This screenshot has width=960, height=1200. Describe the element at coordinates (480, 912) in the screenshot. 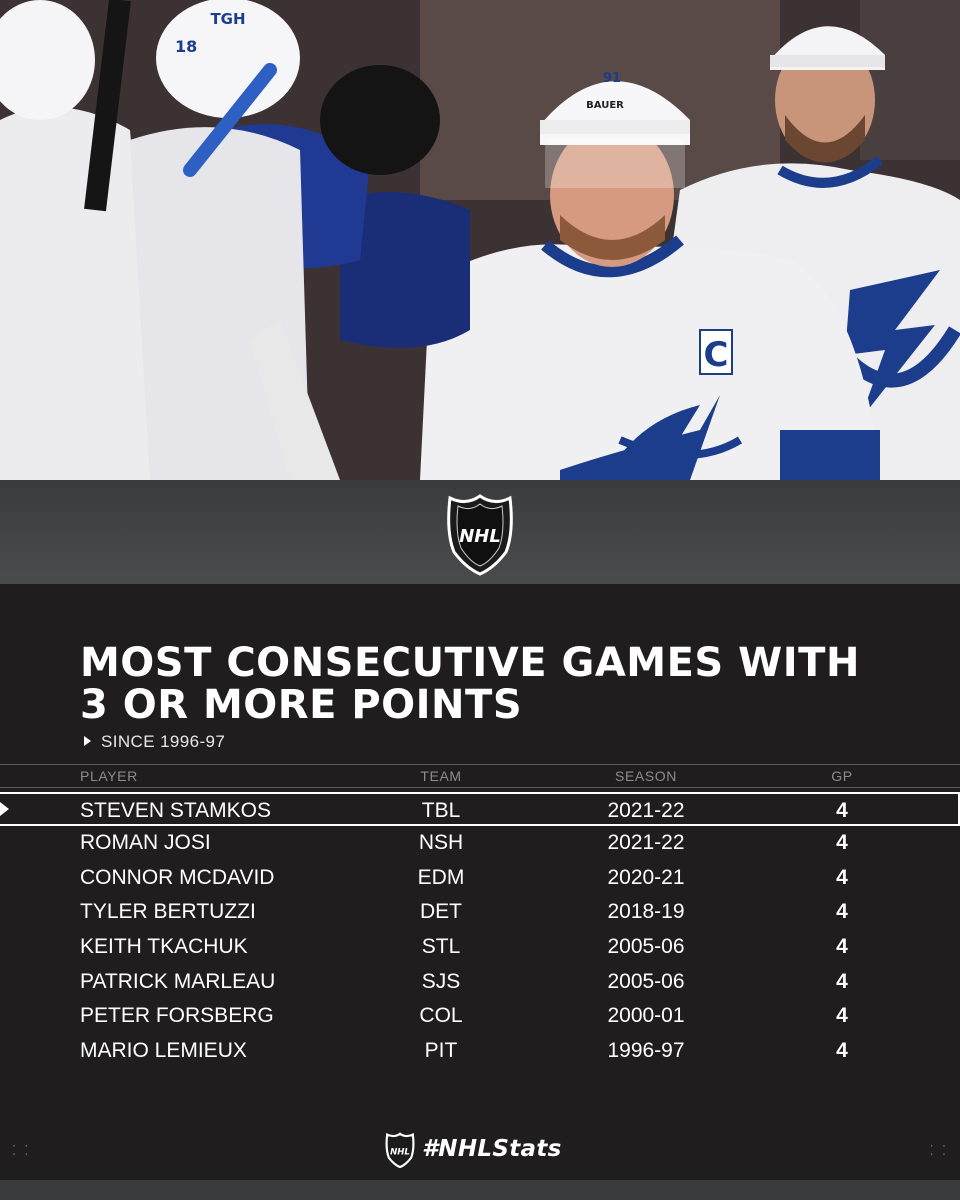

I see `table-row: TYLER BERTUZZI DET 2018-19 4` at that location.